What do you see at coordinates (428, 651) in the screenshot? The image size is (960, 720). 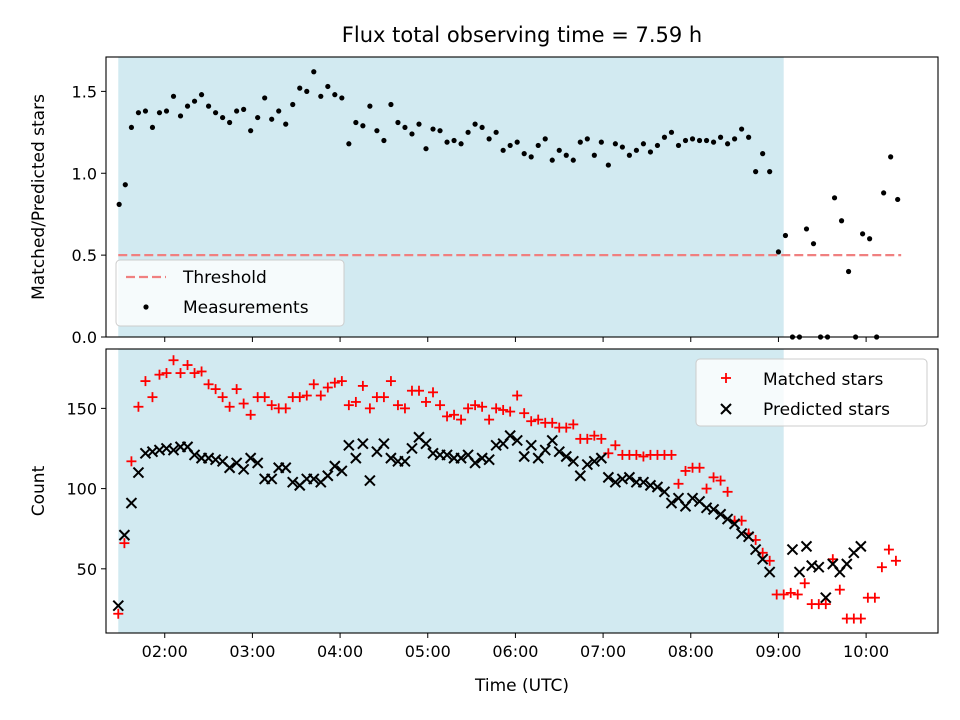 I see `x-tick-label: 05:00` at bounding box center [428, 651].